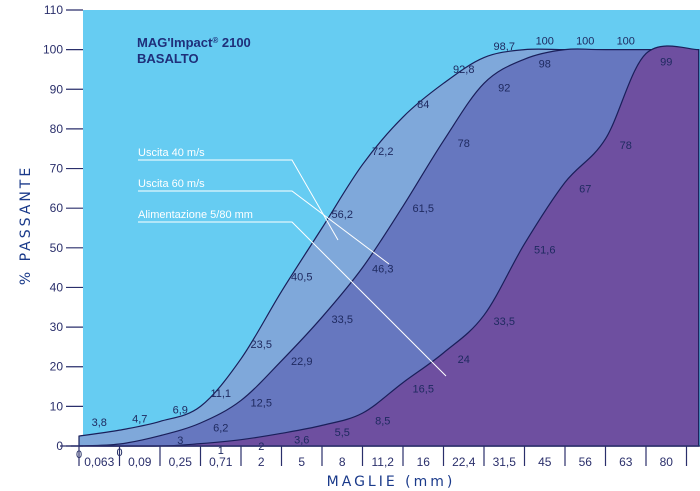  I want to click on annotation-label-1: Uscita 60 m/s, so click(171, 184).